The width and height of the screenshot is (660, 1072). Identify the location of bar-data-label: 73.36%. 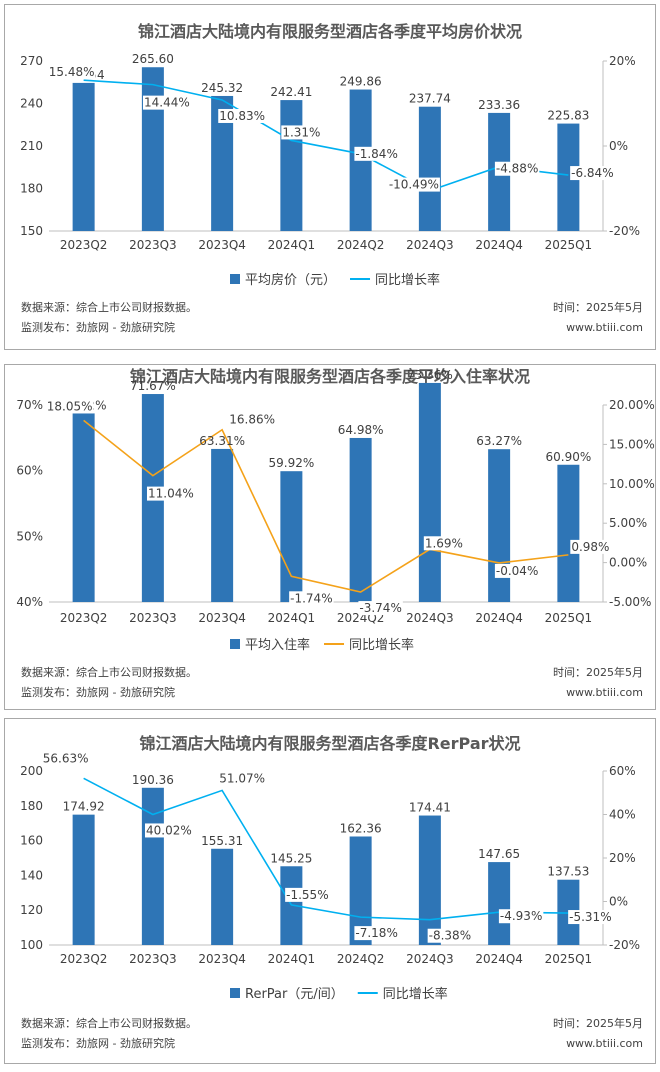
(430, 375).